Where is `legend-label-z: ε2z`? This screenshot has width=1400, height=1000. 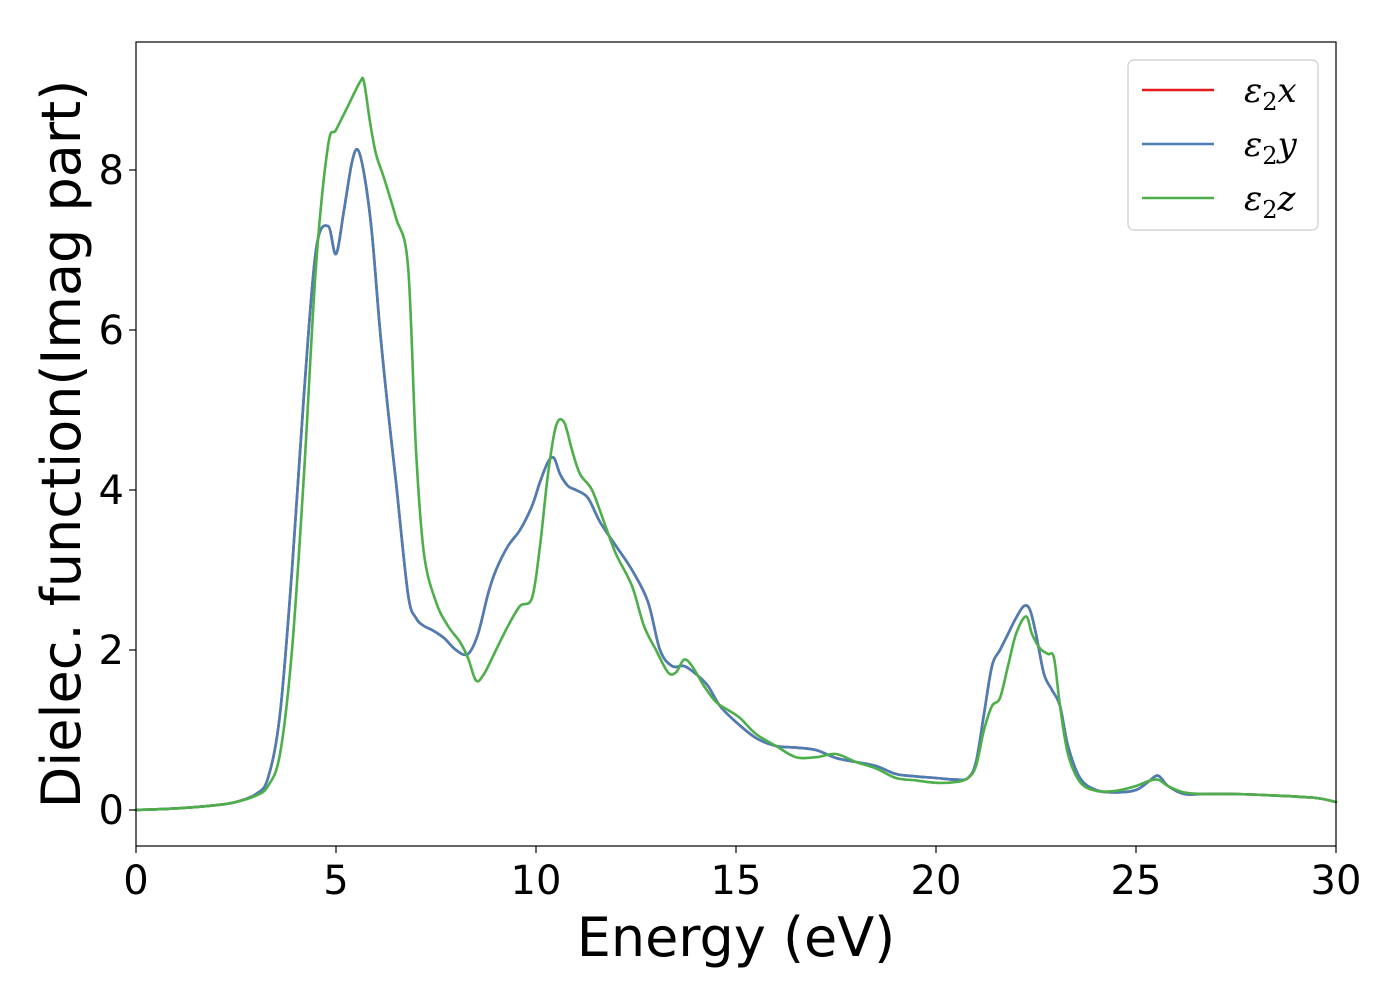 legend-label-z: ε2z is located at coordinates (1270, 201).